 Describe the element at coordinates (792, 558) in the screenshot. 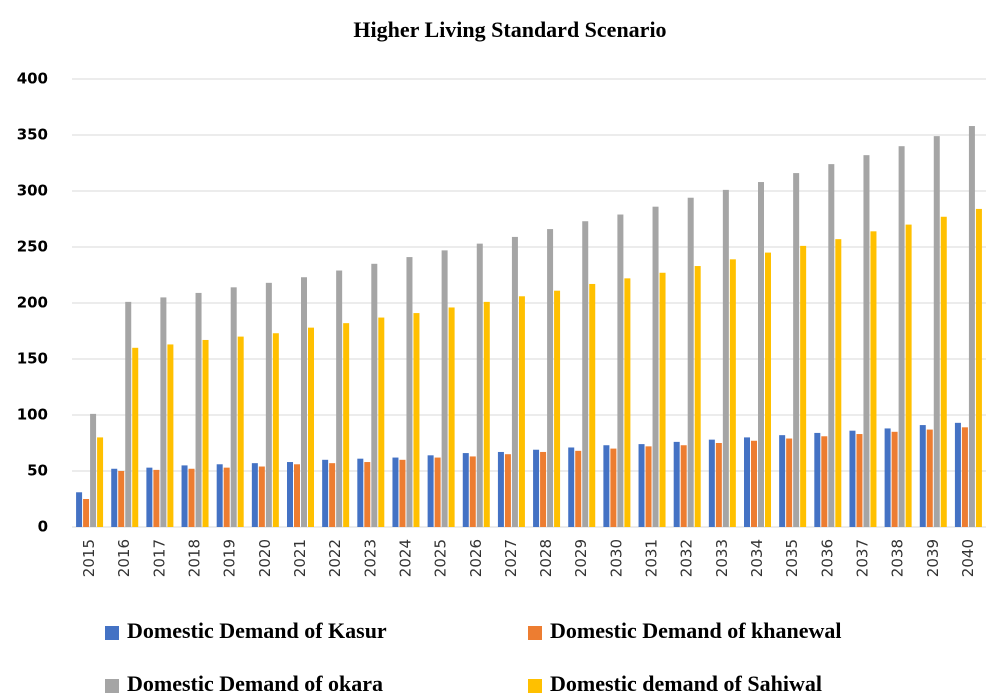

I see `x-tick-label: 2035` at that location.